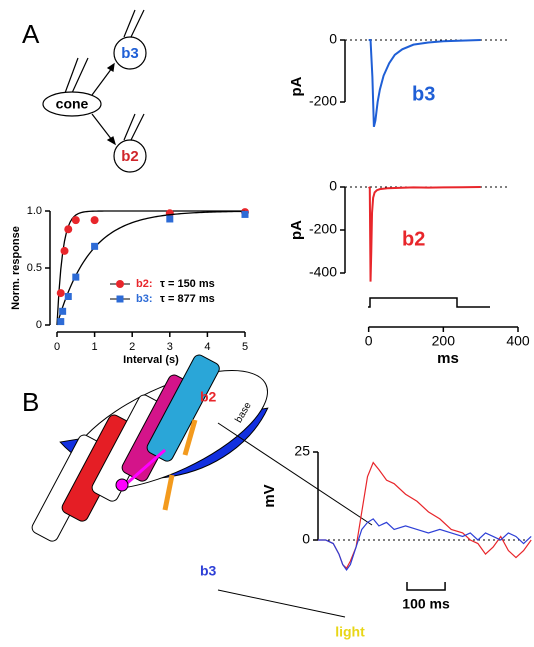  What do you see at coordinates (302, 451) in the screenshot?
I see `y-tick-label: 25` at bounding box center [302, 451].